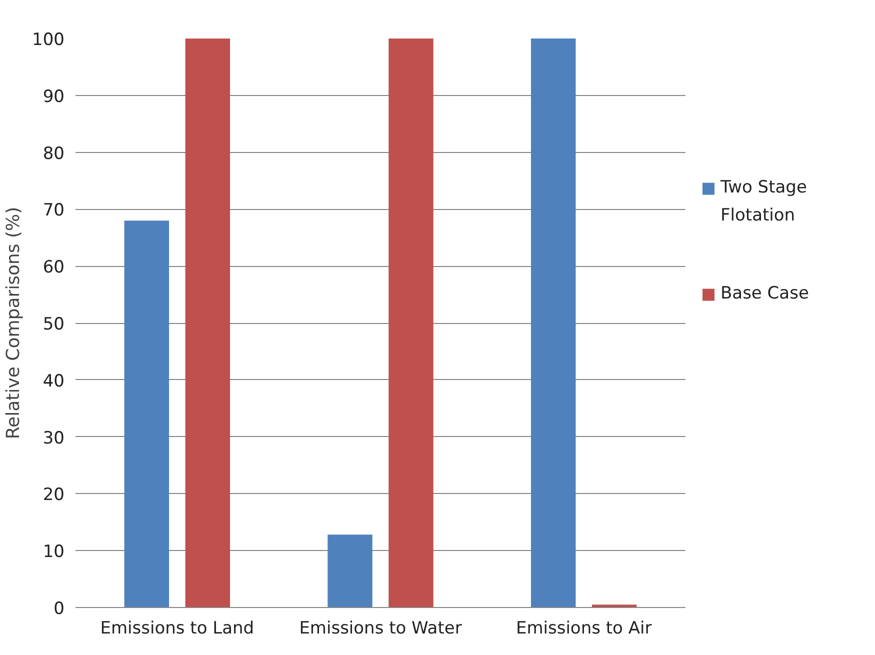  What do you see at coordinates (380, 628) in the screenshot?
I see `x-tick-label: Emissions to Water` at bounding box center [380, 628].